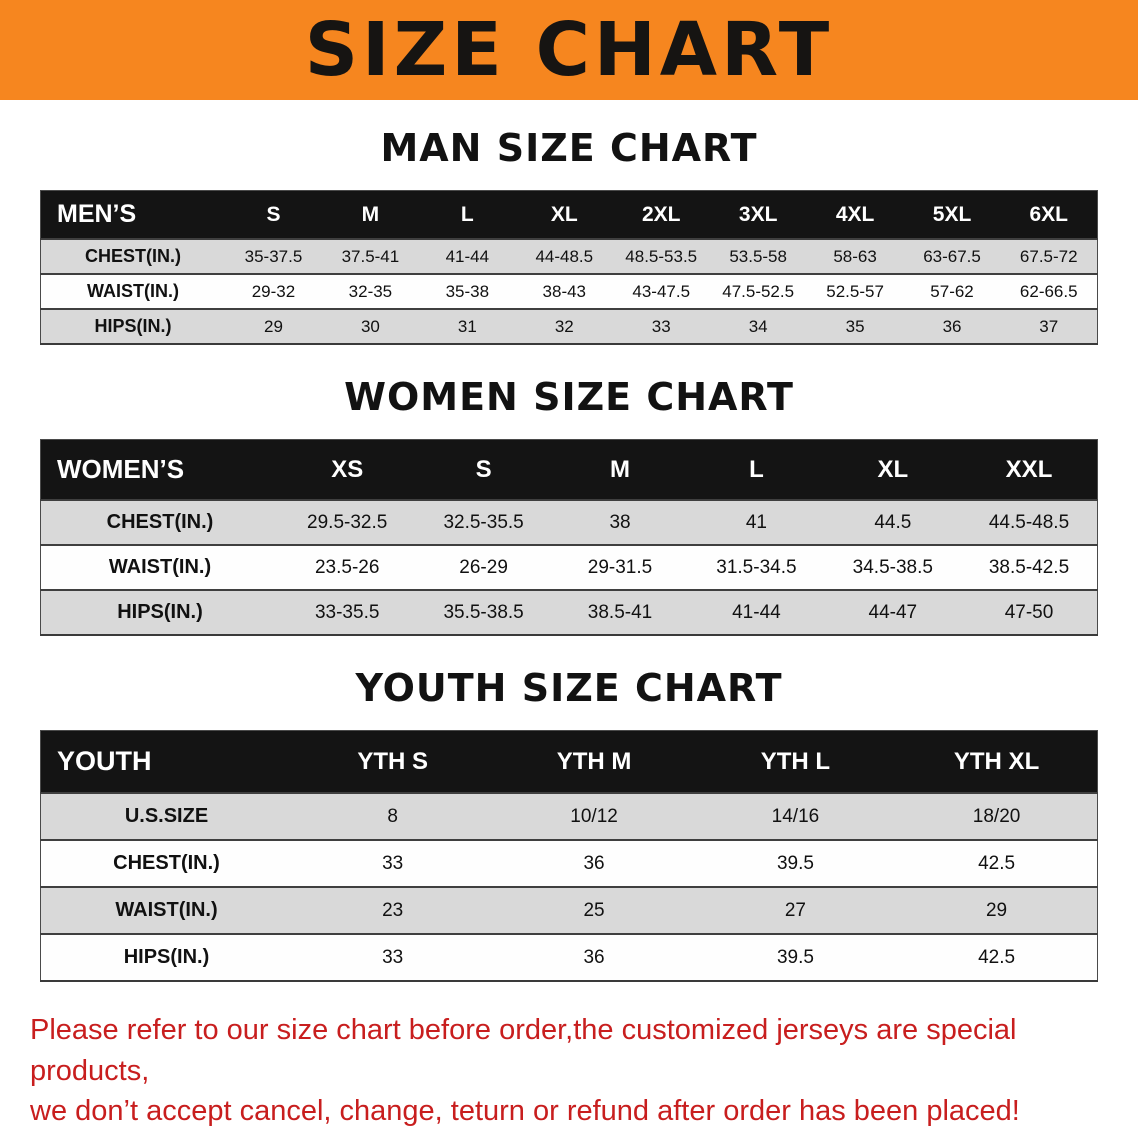 This screenshot has width=1138, height=1132. I want to click on value-cell: 62-66.5, so click(1049, 291).